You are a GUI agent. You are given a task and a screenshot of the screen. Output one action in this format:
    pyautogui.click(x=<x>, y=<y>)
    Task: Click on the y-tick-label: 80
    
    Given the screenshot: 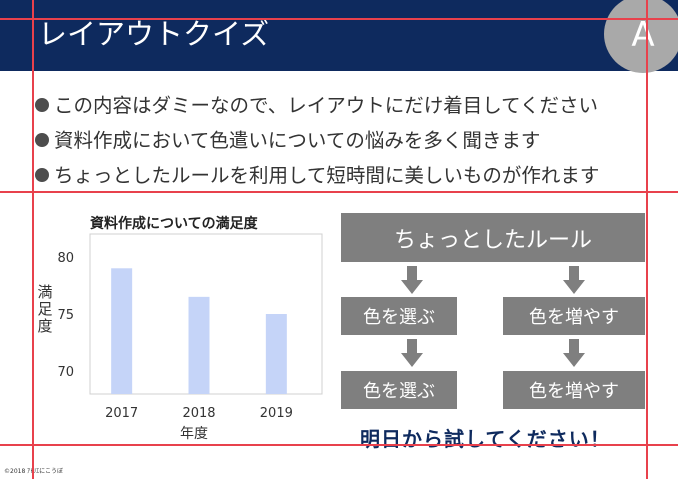 What is the action you would take?
    pyautogui.click(x=65, y=258)
    